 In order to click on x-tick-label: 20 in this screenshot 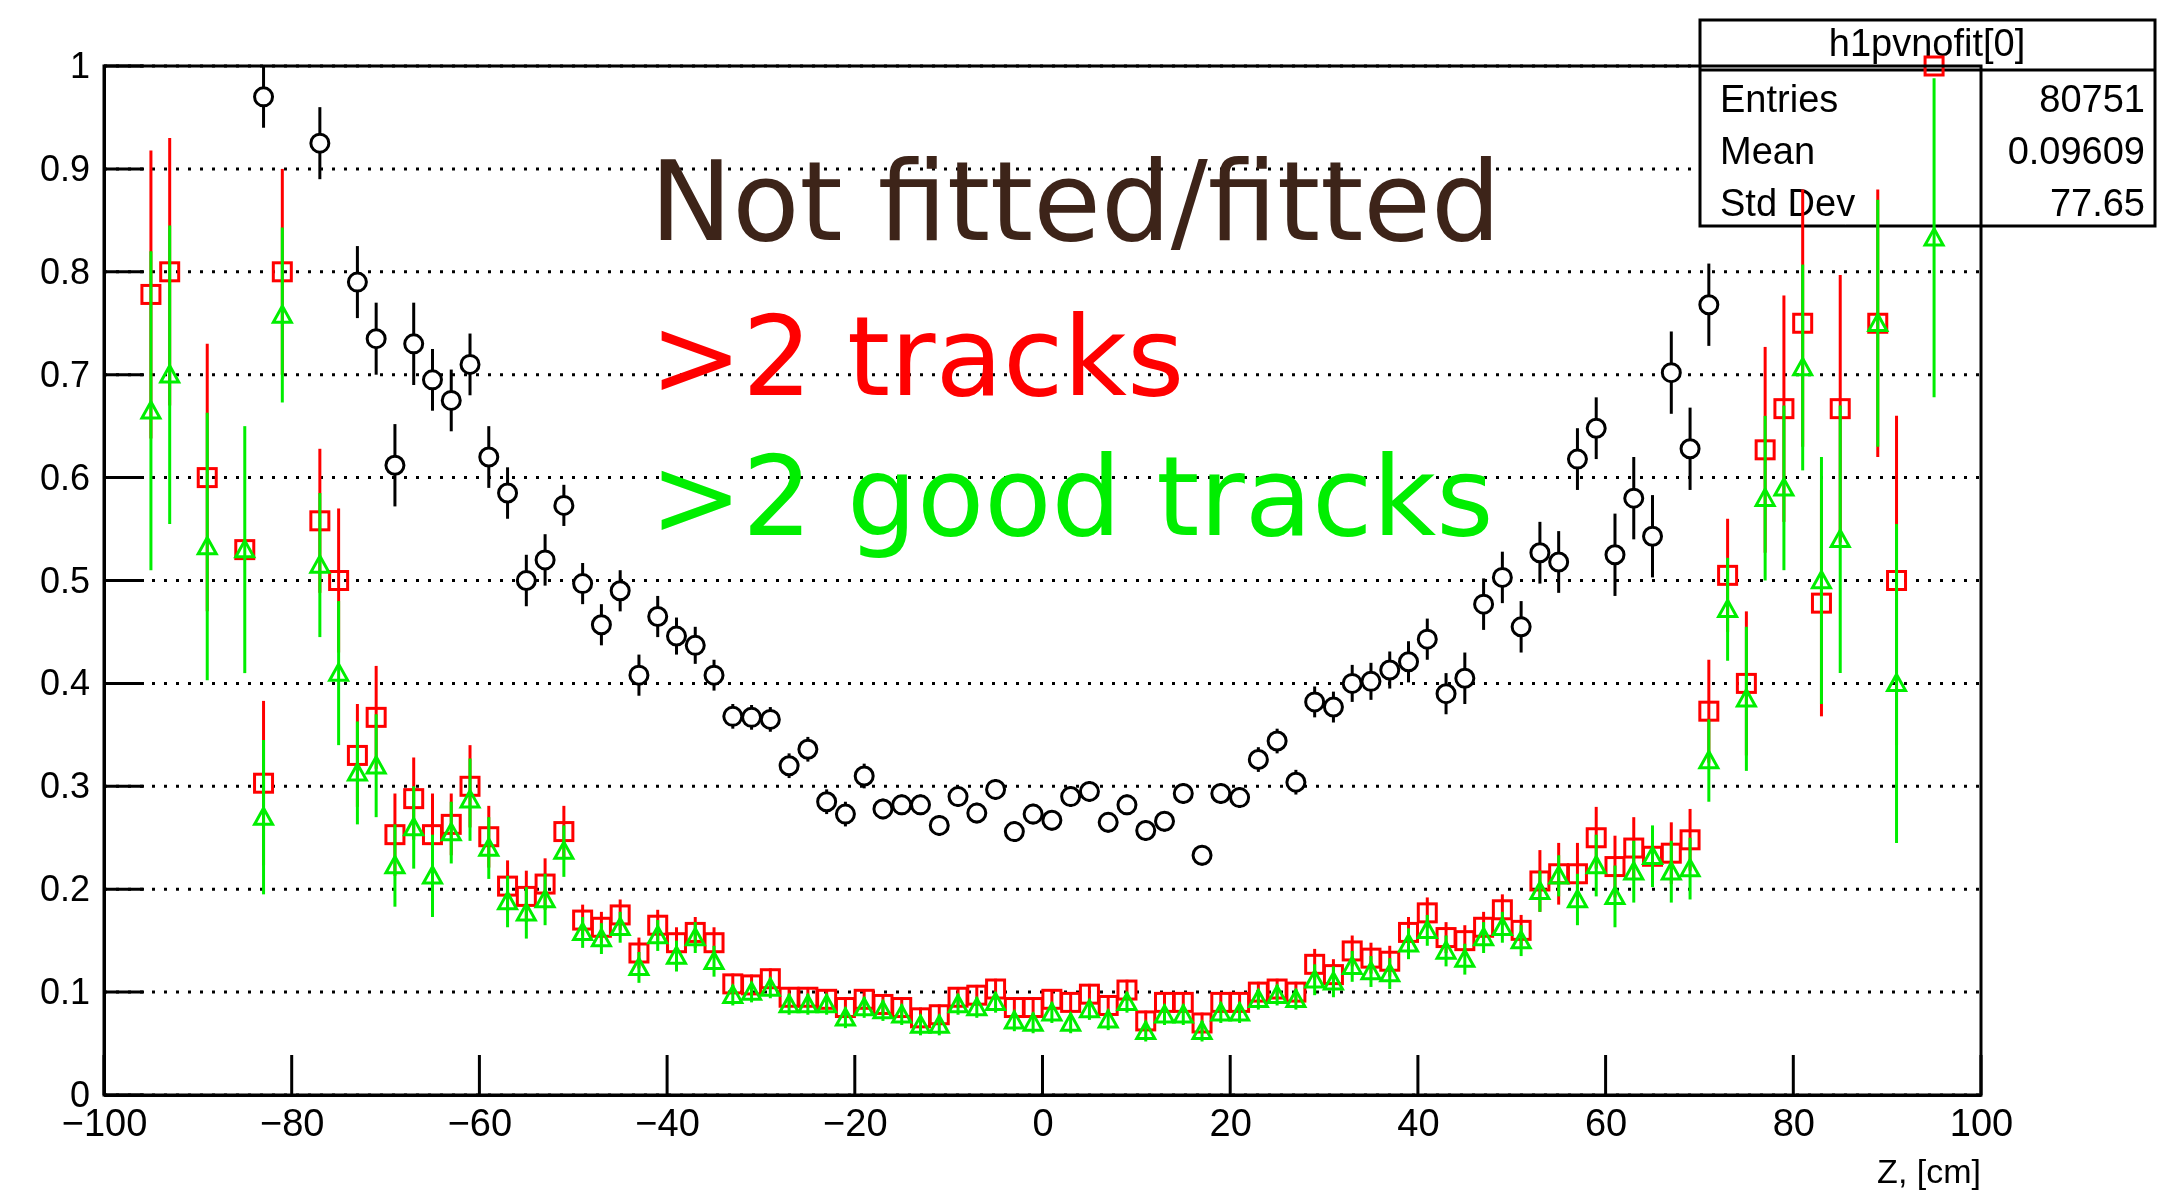, I will do `click(1230, 1122)`.